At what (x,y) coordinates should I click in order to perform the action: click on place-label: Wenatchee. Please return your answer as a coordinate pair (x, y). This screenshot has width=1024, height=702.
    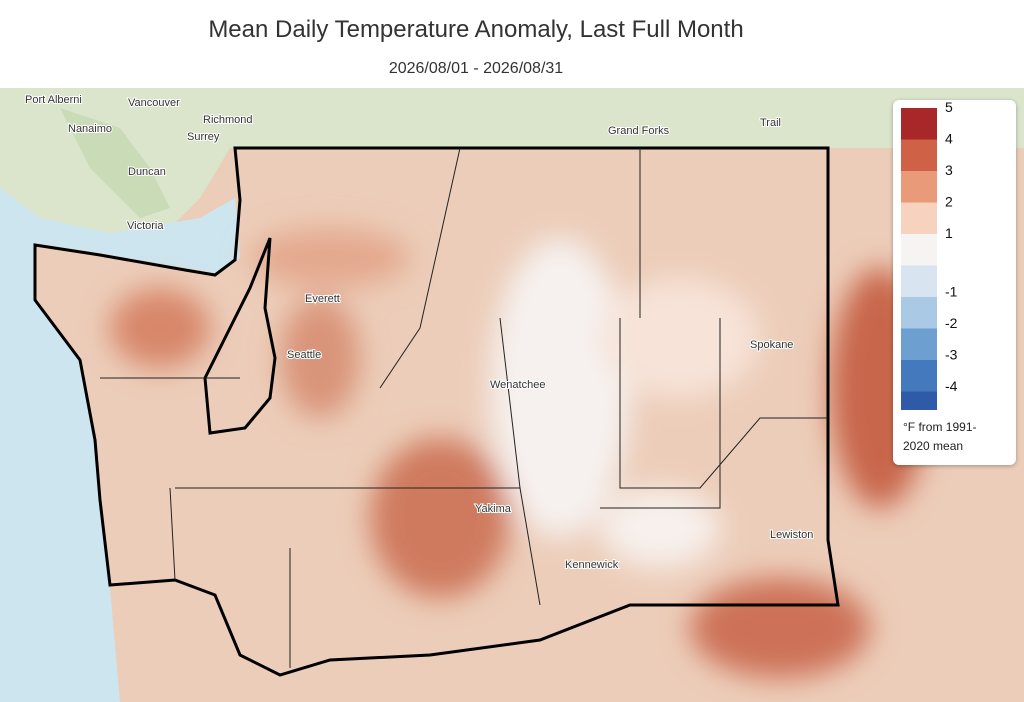
    Looking at the image, I should click on (517, 385).